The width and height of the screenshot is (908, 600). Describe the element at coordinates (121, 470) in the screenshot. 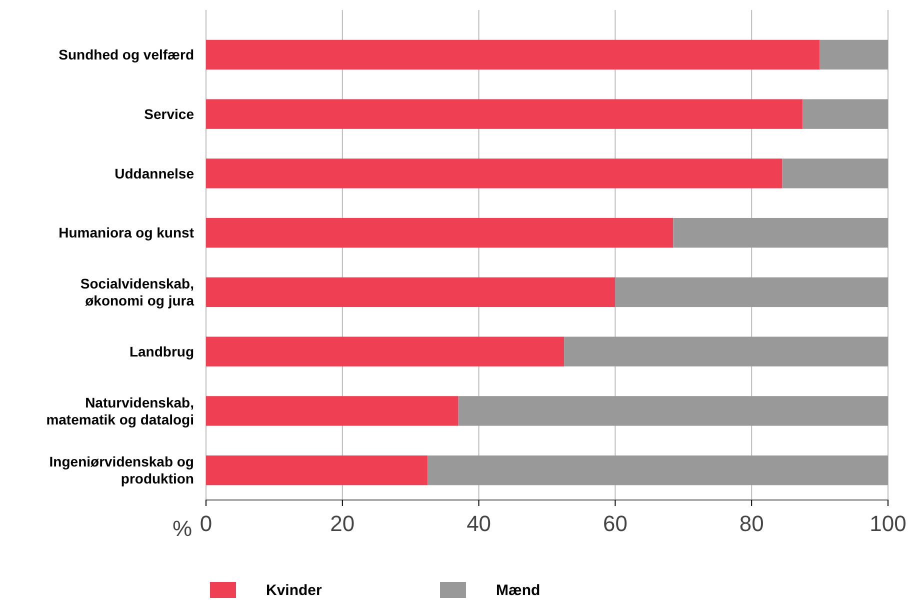

I see `y-tick-label: Ingeniørvidenskab og produktion` at that location.